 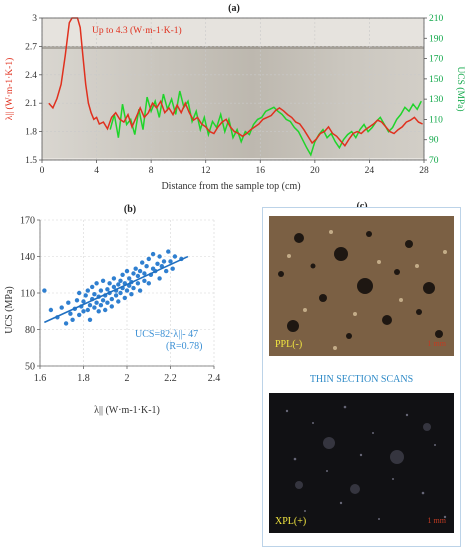 I want to click on y-tick-label-b: 170, so click(x=27, y=221).